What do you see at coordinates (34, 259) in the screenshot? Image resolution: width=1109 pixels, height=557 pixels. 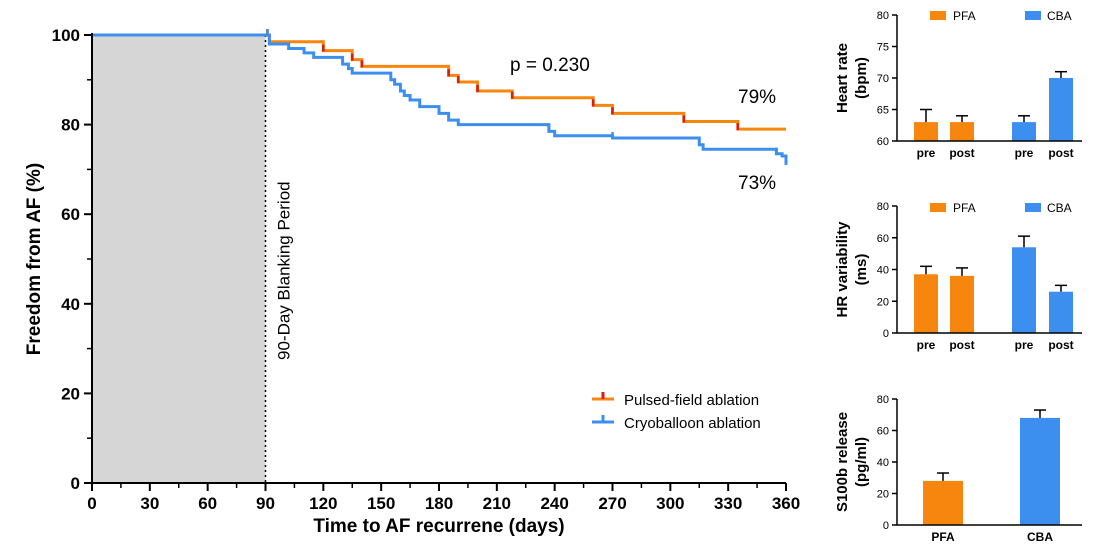 I see `y-axis-label: Freedom from AF (%)` at bounding box center [34, 259].